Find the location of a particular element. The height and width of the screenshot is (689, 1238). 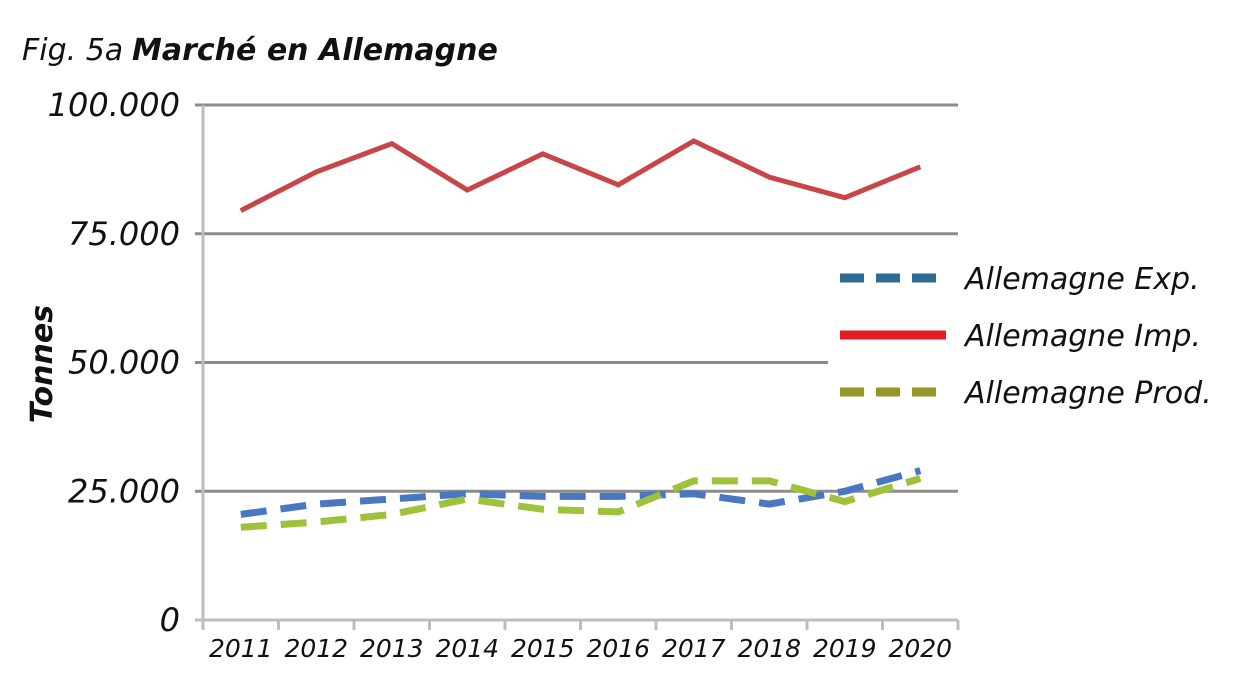

x-tick-label: 2019 is located at coordinates (845, 648).